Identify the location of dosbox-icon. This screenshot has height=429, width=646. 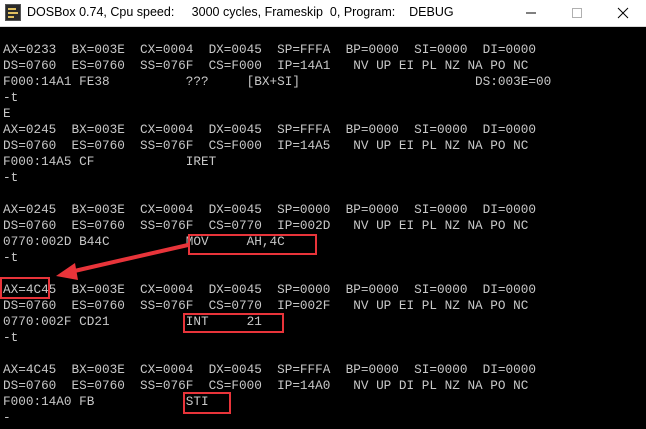
(13, 12).